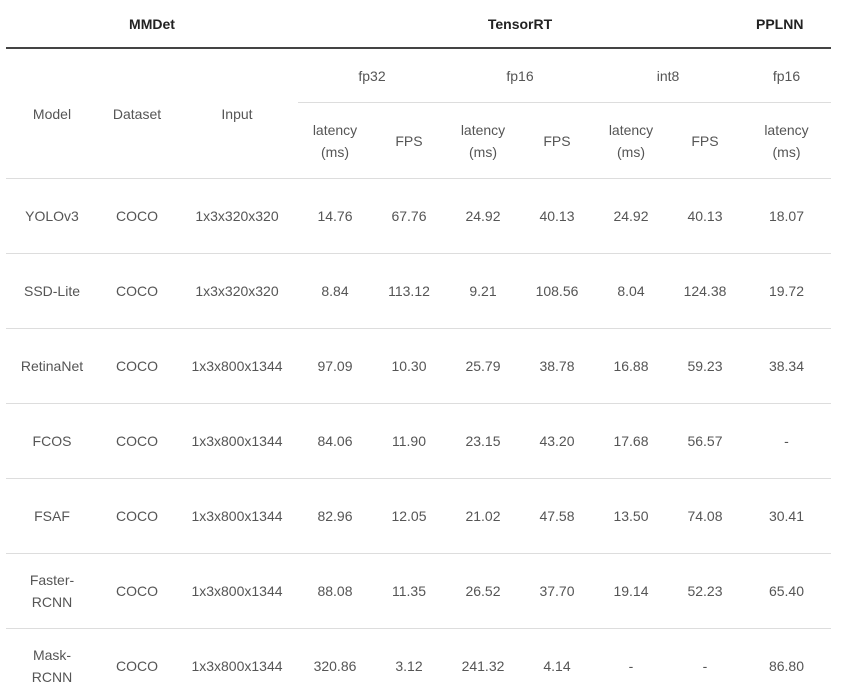  I want to click on cell-trt-int8-latency: 8.04, so click(631, 291).